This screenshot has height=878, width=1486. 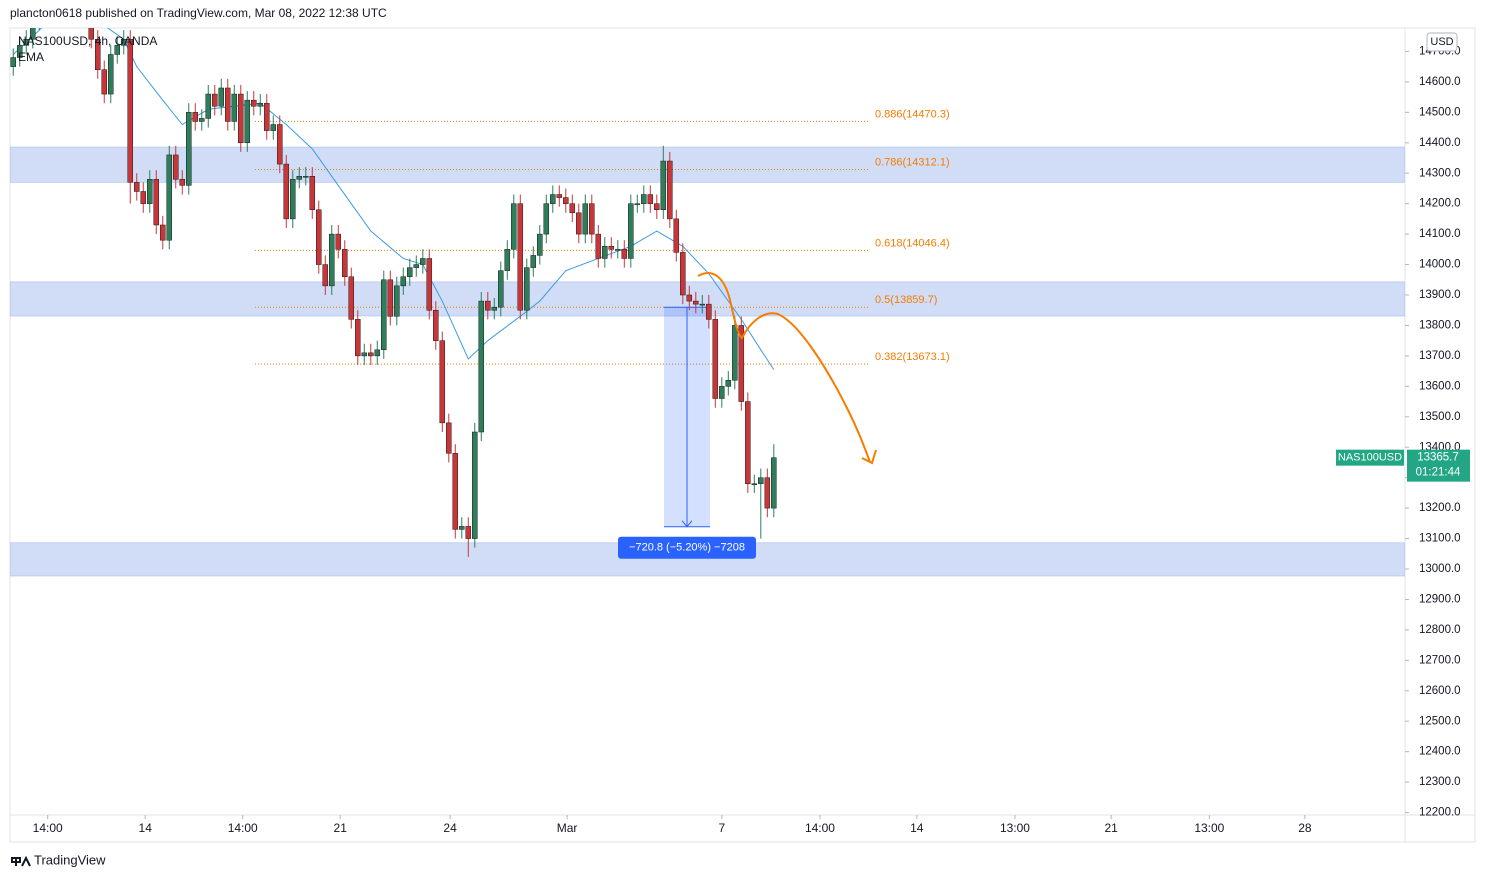 I want to click on y-tick-label: 13600.0, so click(x=1440, y=386).